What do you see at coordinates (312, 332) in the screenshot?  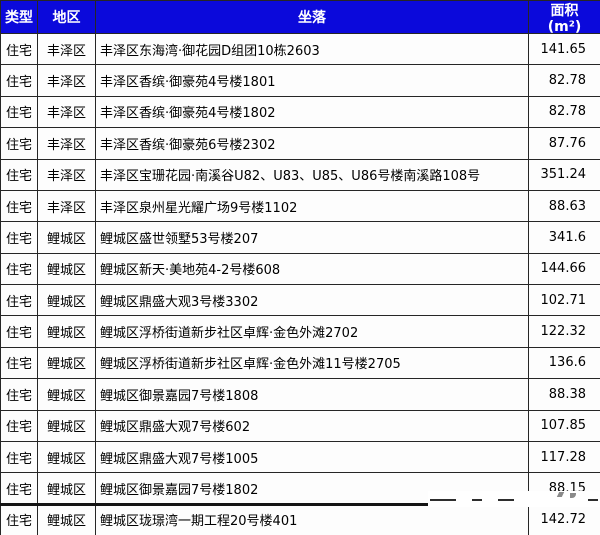 I see `cell-location: 鲤城区浮桥街道新步社区卓辉·金色外滩2702` at bounding box center [312, 332].